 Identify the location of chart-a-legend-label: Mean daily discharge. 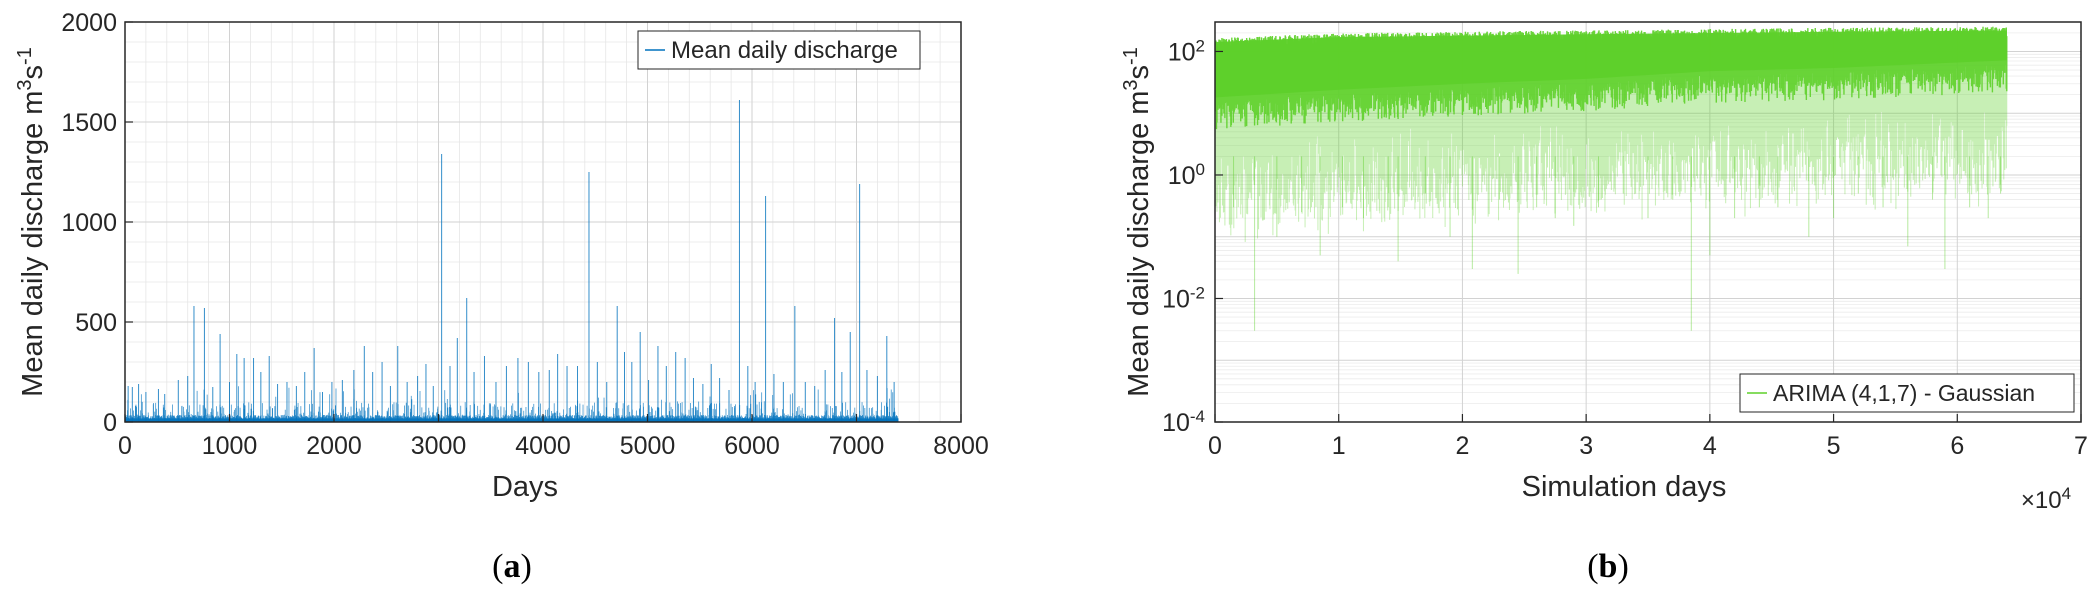
(784, 50).